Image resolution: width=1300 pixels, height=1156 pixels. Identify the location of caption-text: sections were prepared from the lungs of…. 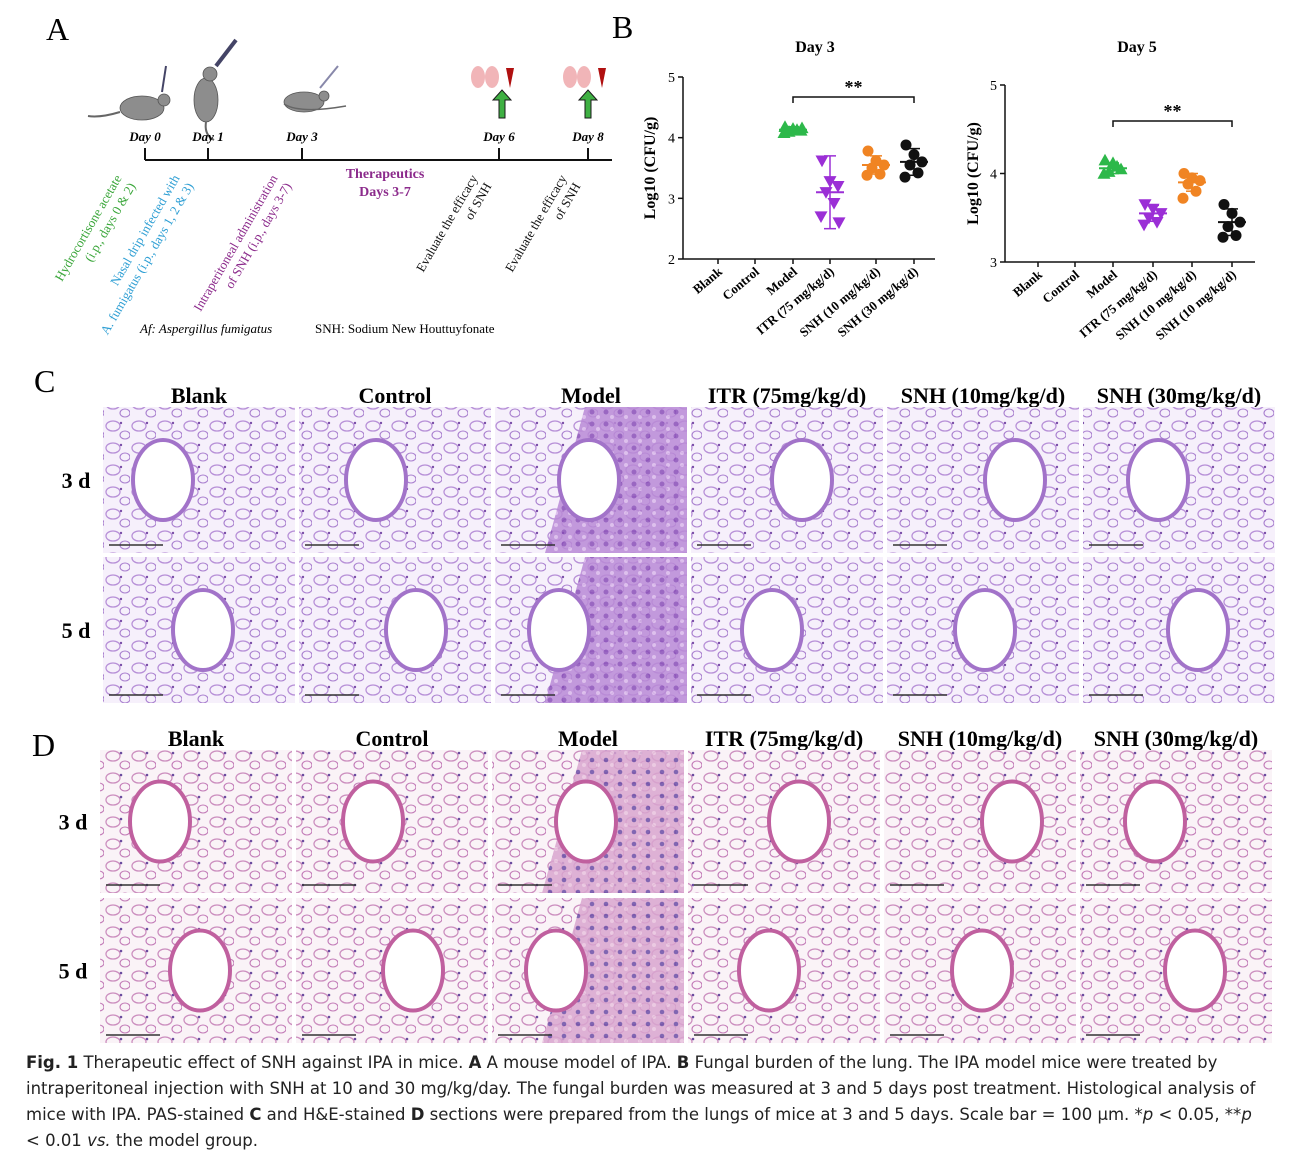
(783, 1114).